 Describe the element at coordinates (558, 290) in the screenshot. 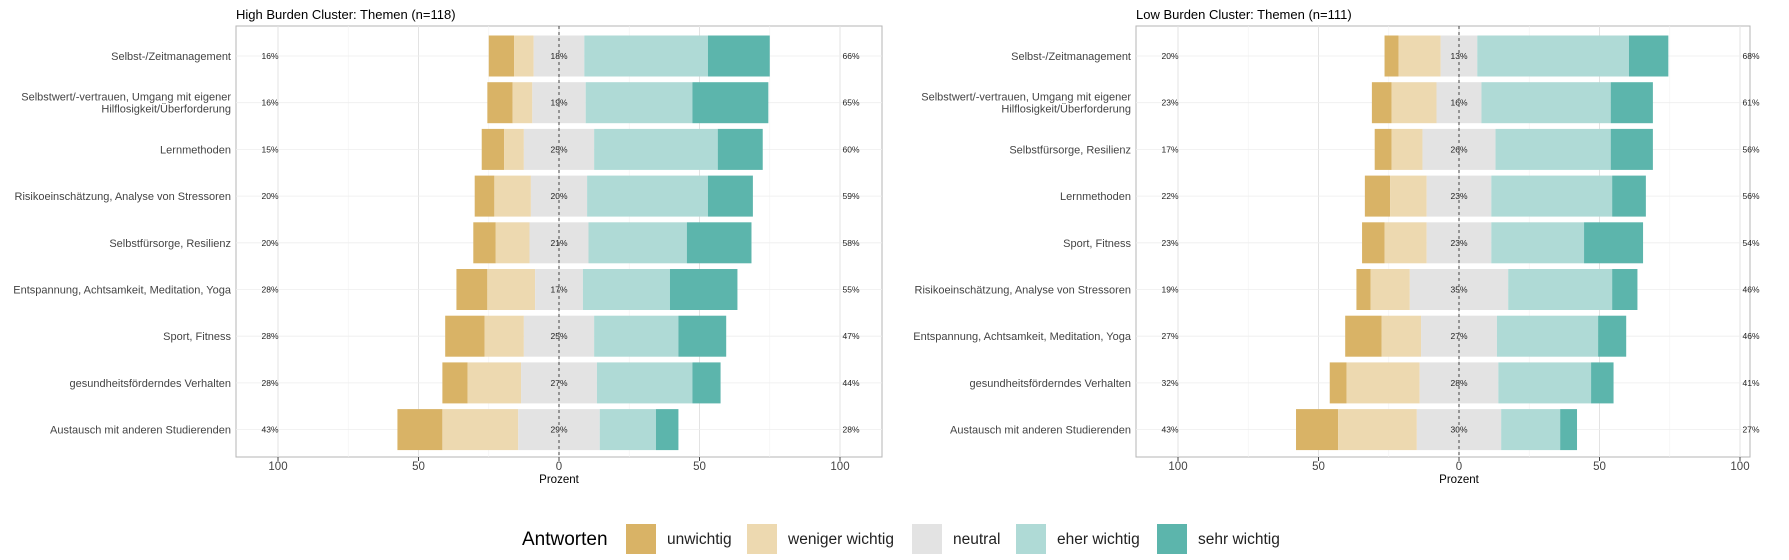

I see `neutral-percent-label: 17%` at that location.